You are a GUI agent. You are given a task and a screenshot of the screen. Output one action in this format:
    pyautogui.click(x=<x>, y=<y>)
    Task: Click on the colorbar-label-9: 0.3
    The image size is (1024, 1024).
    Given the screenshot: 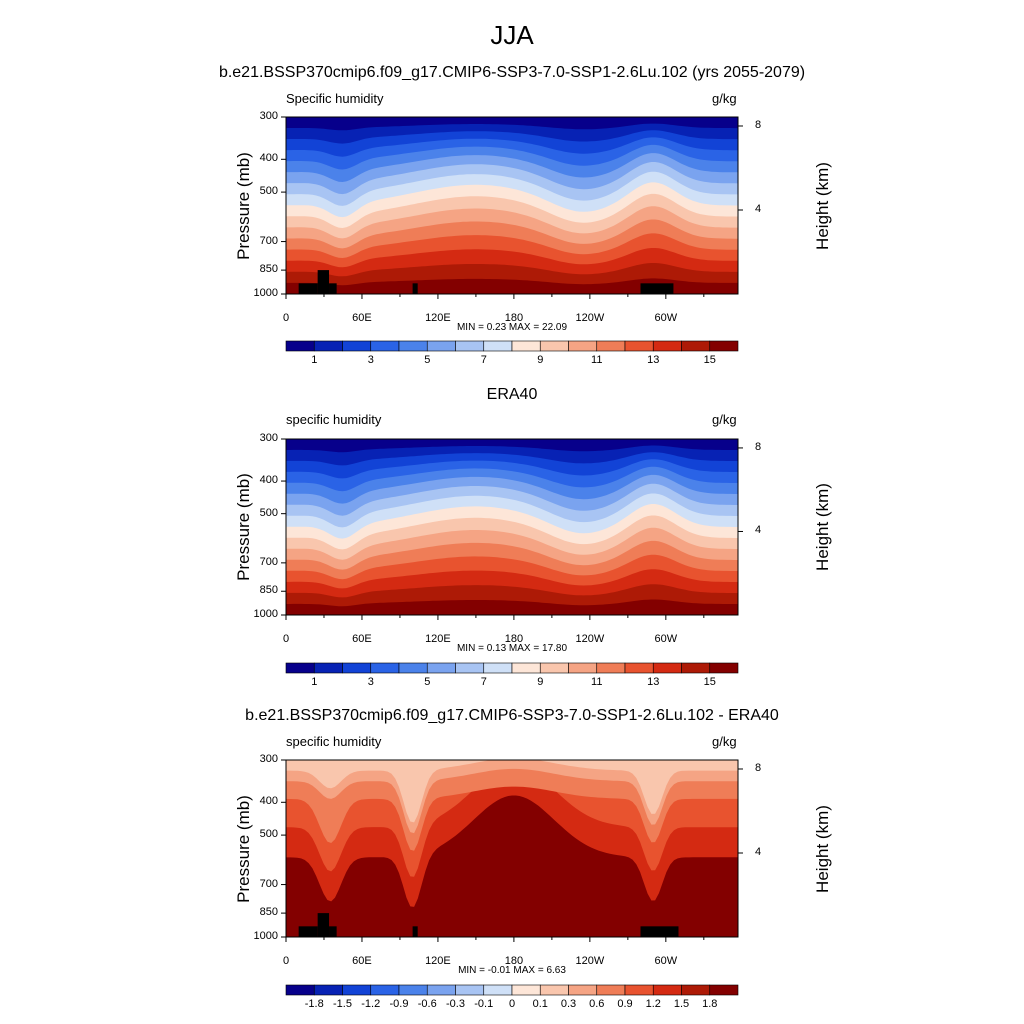 What is the action you would take?
    pyautogui.click(x=568, y=1004)
    